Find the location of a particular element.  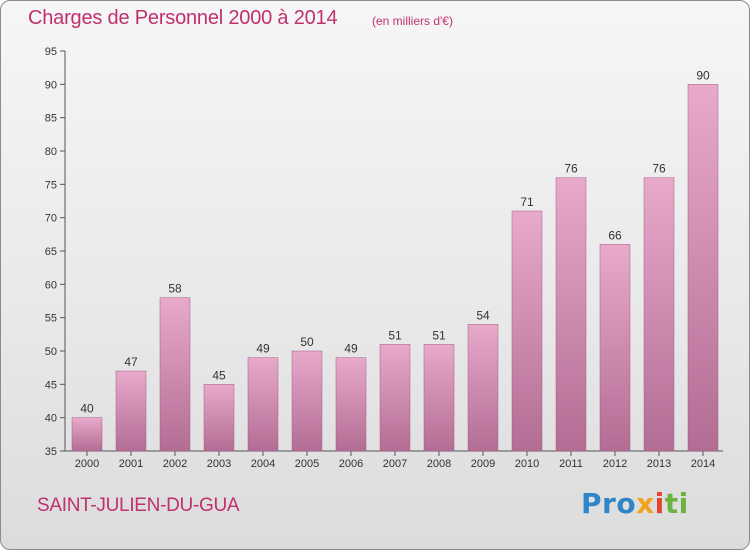

x-tick-label: 2003 is located at coordinates (219, 464).